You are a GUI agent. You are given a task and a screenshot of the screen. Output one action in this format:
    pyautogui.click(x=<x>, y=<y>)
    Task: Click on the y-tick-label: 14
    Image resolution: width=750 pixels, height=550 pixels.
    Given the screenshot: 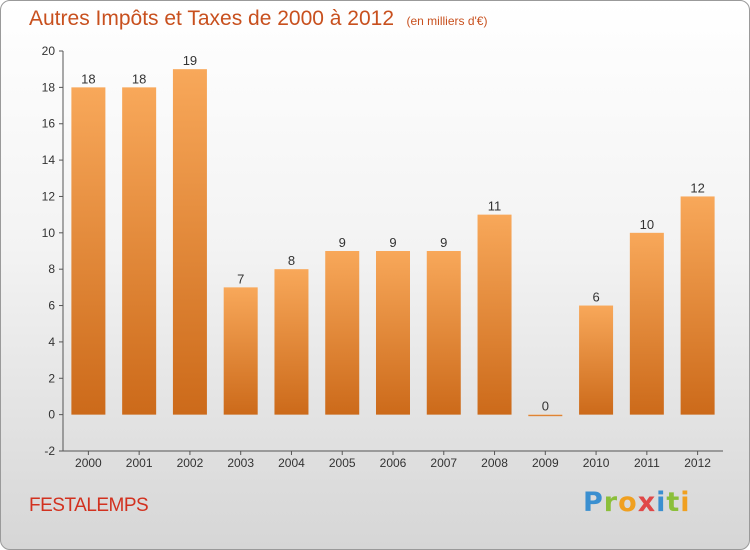 What is the action you would take?
    pyautogui.click(x=49, y=160)
    